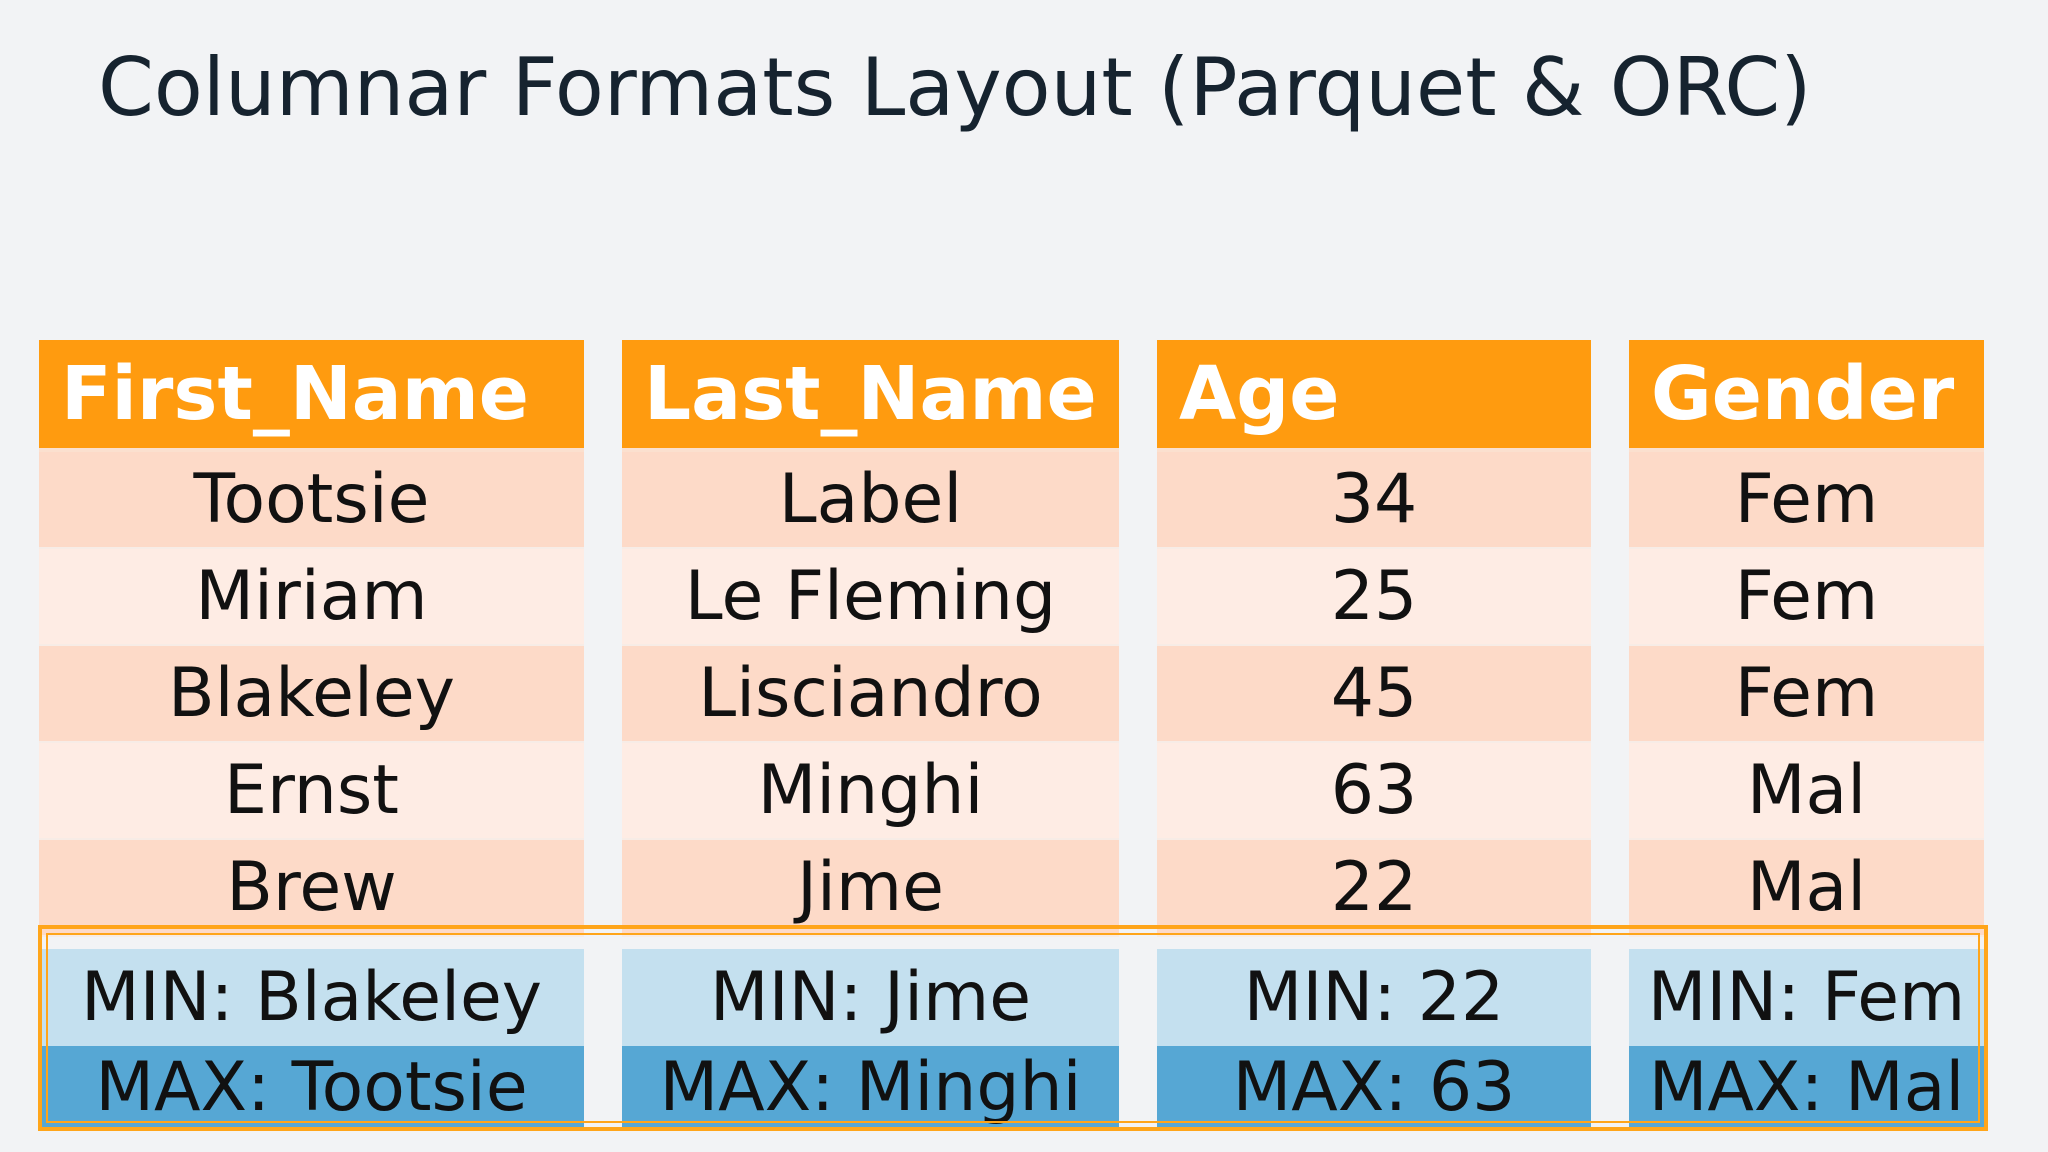 The height and width of the screenshot is (1152, 2048). What do you see at coordinates (1806, 396) in the screenshot?
I see `column-header: Gender` at bounding box center [1806, 396].